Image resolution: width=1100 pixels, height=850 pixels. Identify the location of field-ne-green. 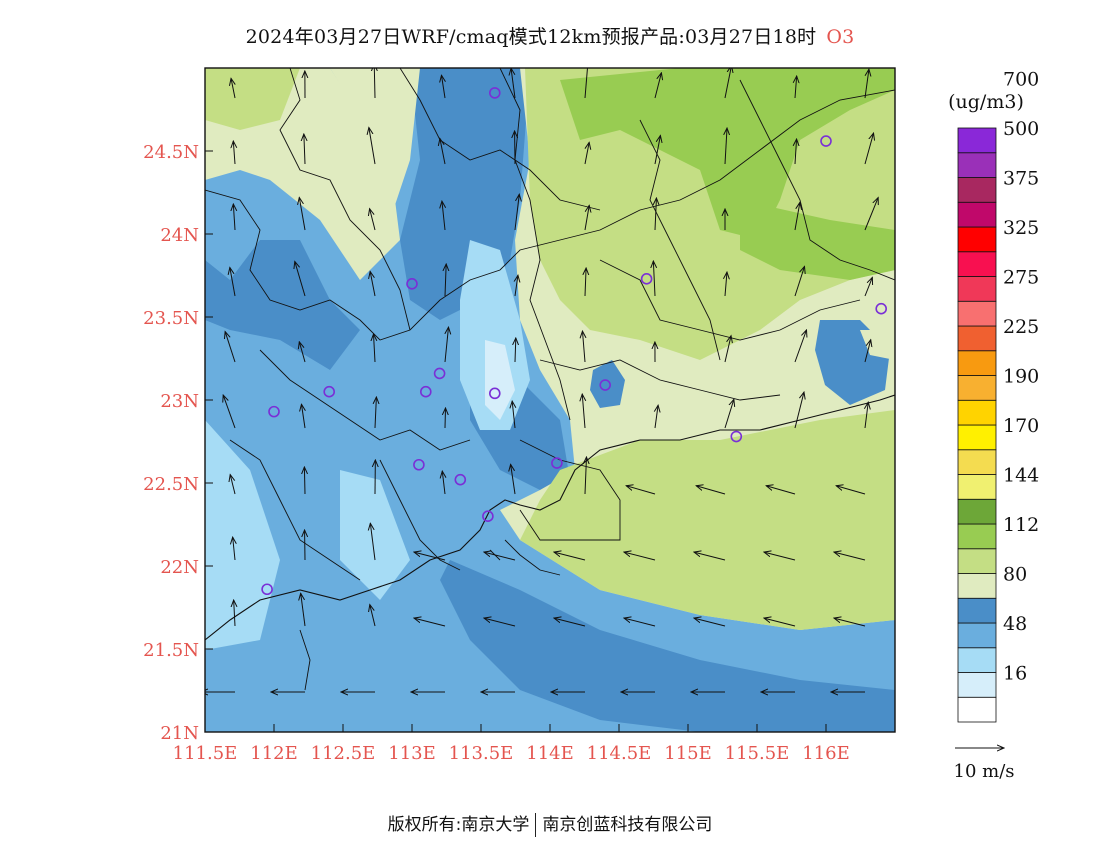
(727, 154).